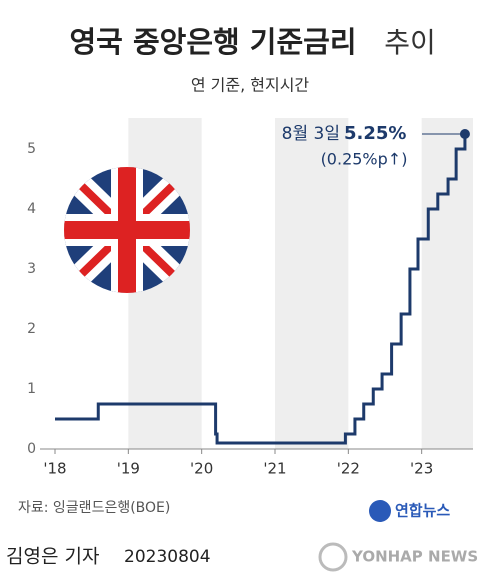 This screenshot has height=584, width=497. I want to click on chart-title-suffix: 추이, so click(410, 42).